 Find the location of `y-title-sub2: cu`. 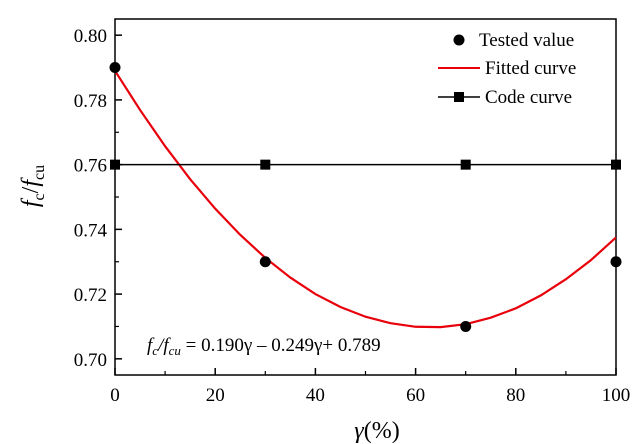

y-title-sub2: cu is located at coordinates (39, 172).